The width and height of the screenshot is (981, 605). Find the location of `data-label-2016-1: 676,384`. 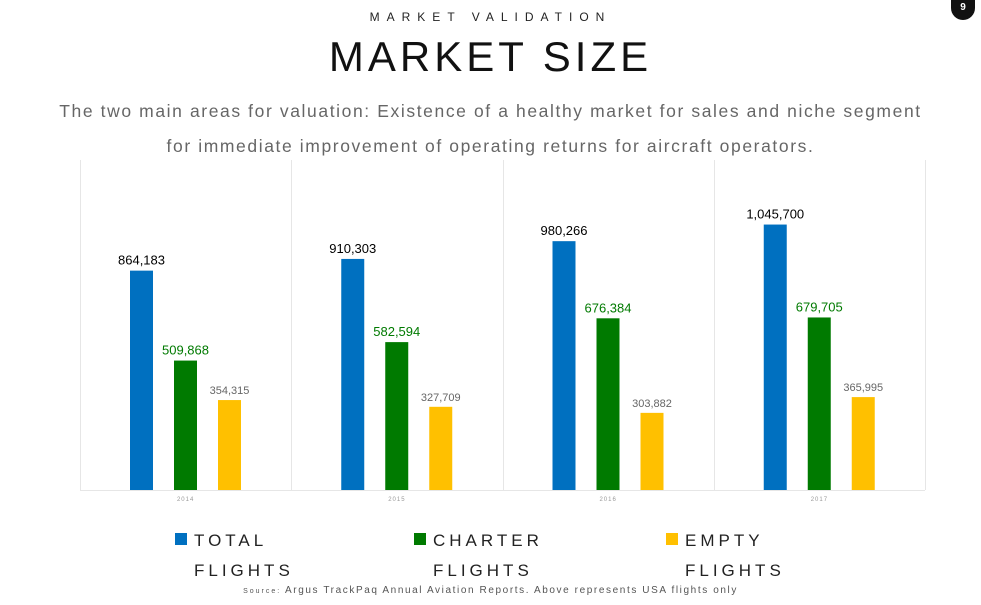

data-label-2016-1: 676,384 is located at coordinates (608, 307).